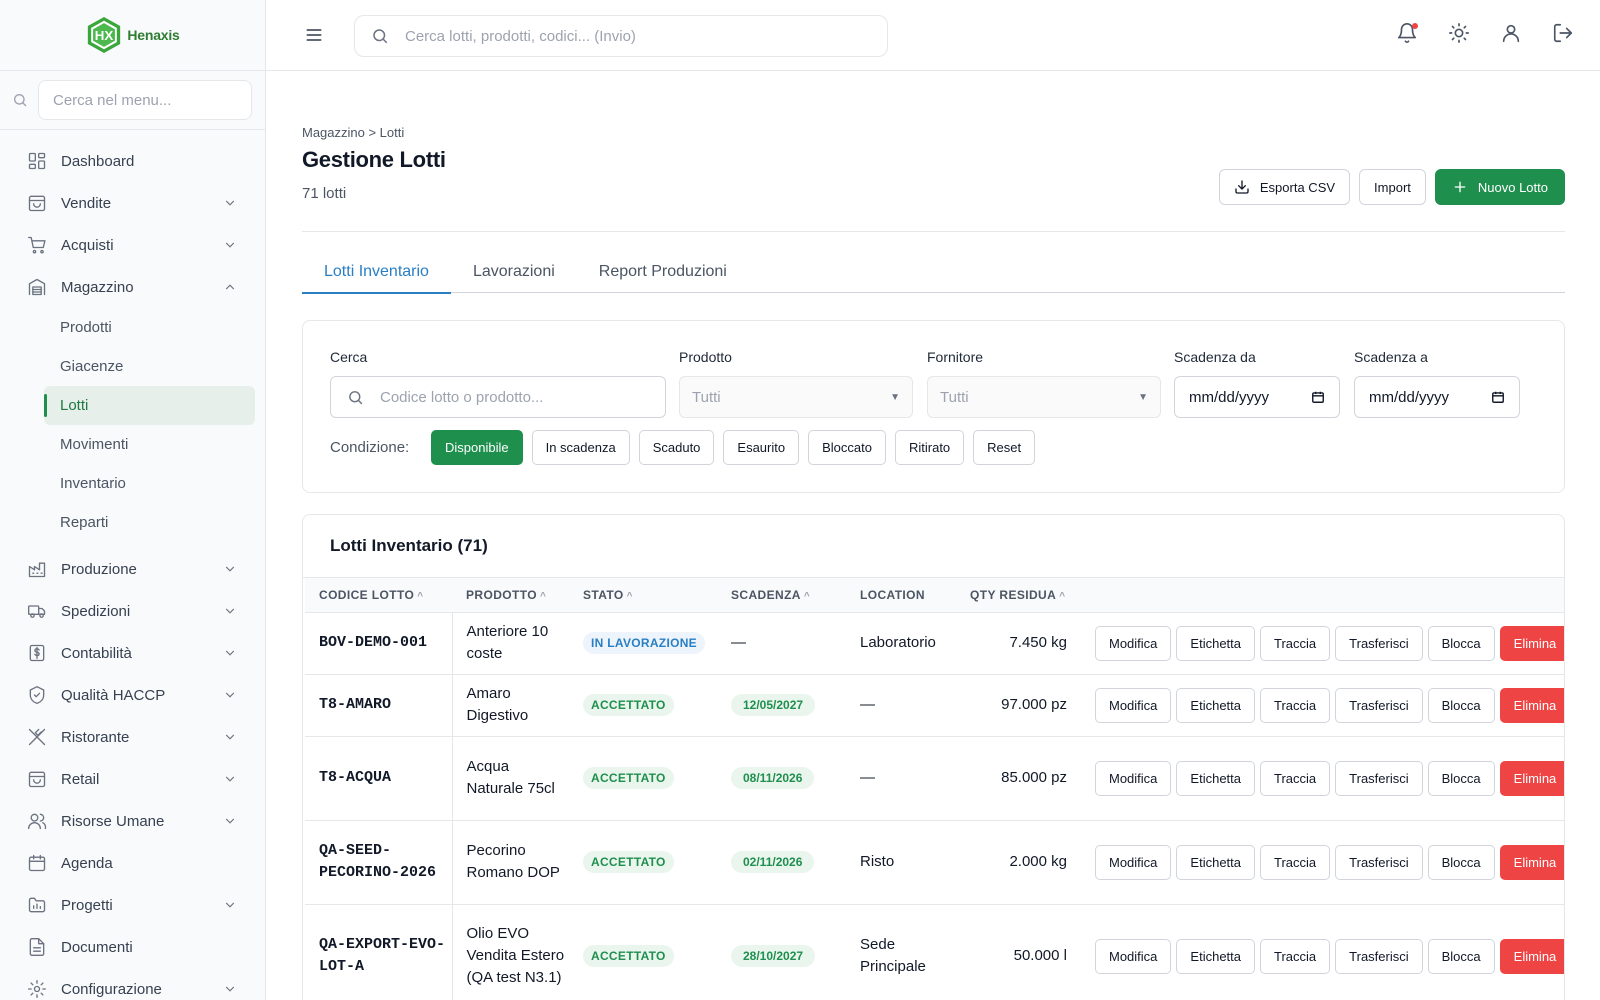  What do you see at coordinates (781, 595) in the screenshot?
I see `column-header: SCADENZA ^` at bounding box center [781, 595].